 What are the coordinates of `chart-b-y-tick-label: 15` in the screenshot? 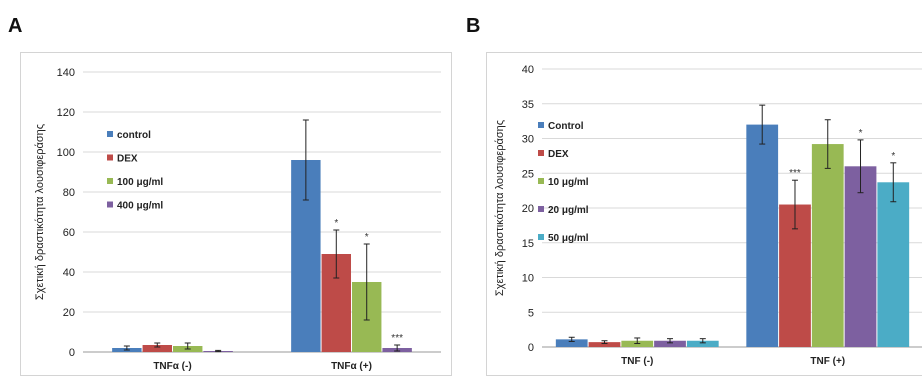 It's located at (528, 244).